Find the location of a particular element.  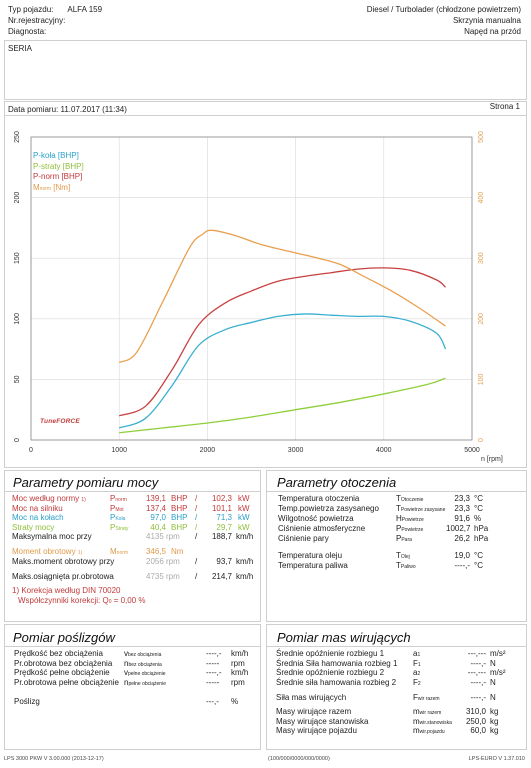

env-row-label: Ciśnienie atmosferyczne is located at coordinates (322, 528).